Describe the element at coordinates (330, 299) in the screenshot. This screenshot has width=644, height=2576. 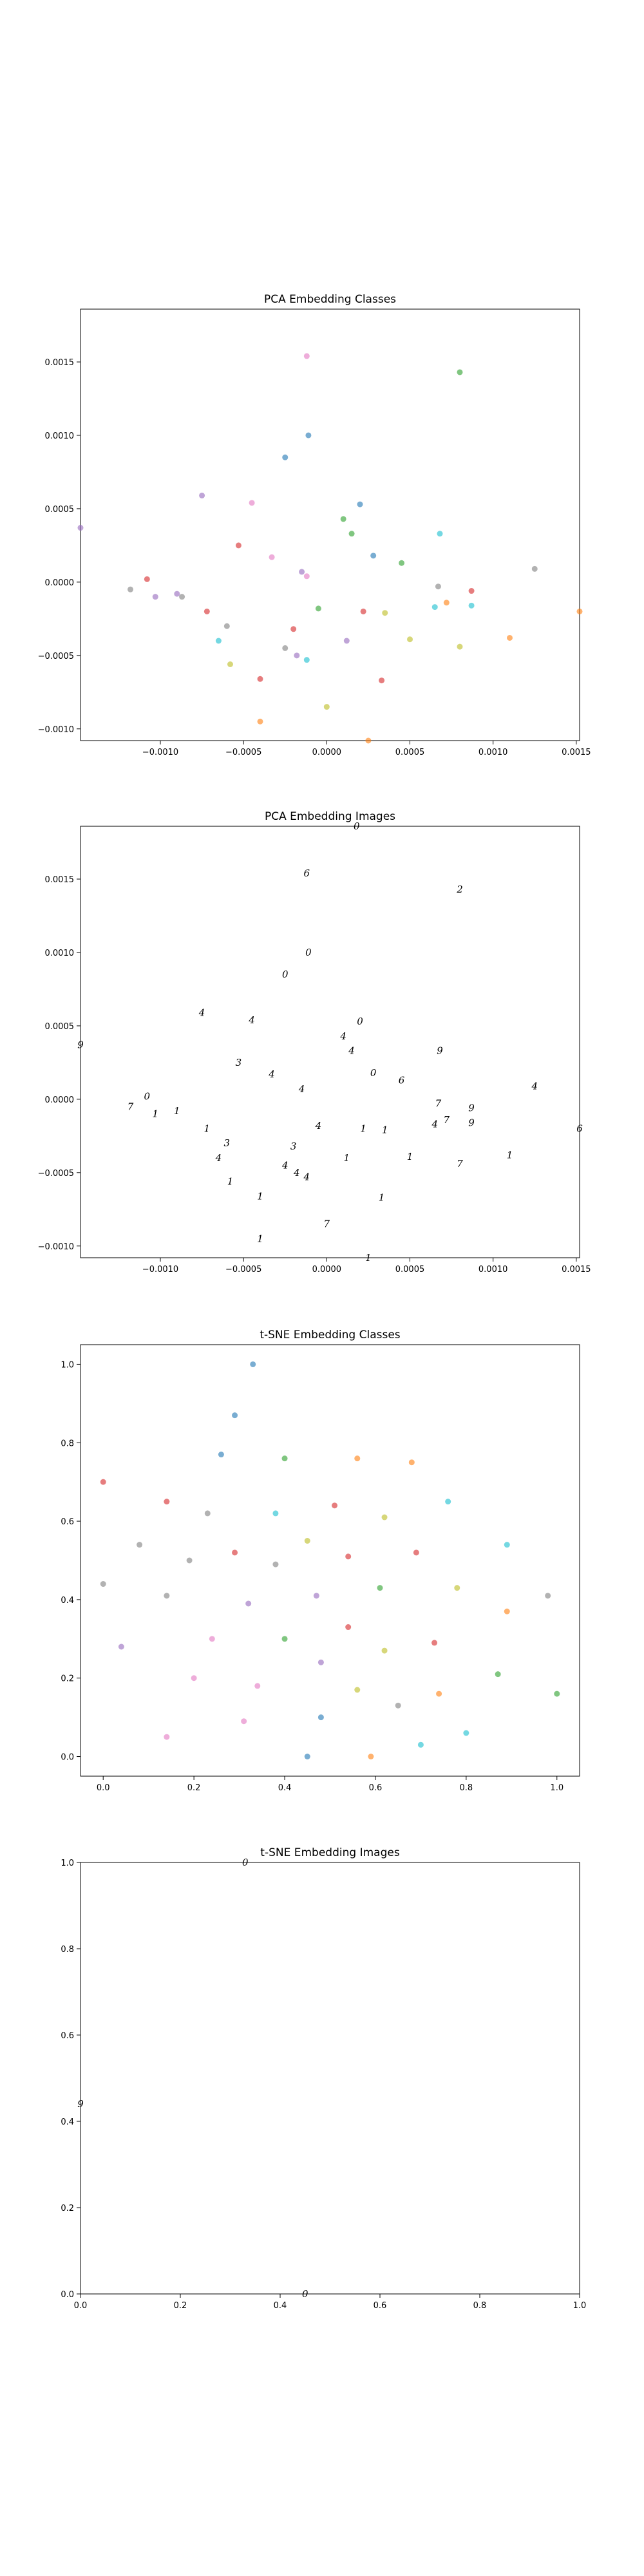
I see `chart-title: PCA Embedding Classes` at that location.